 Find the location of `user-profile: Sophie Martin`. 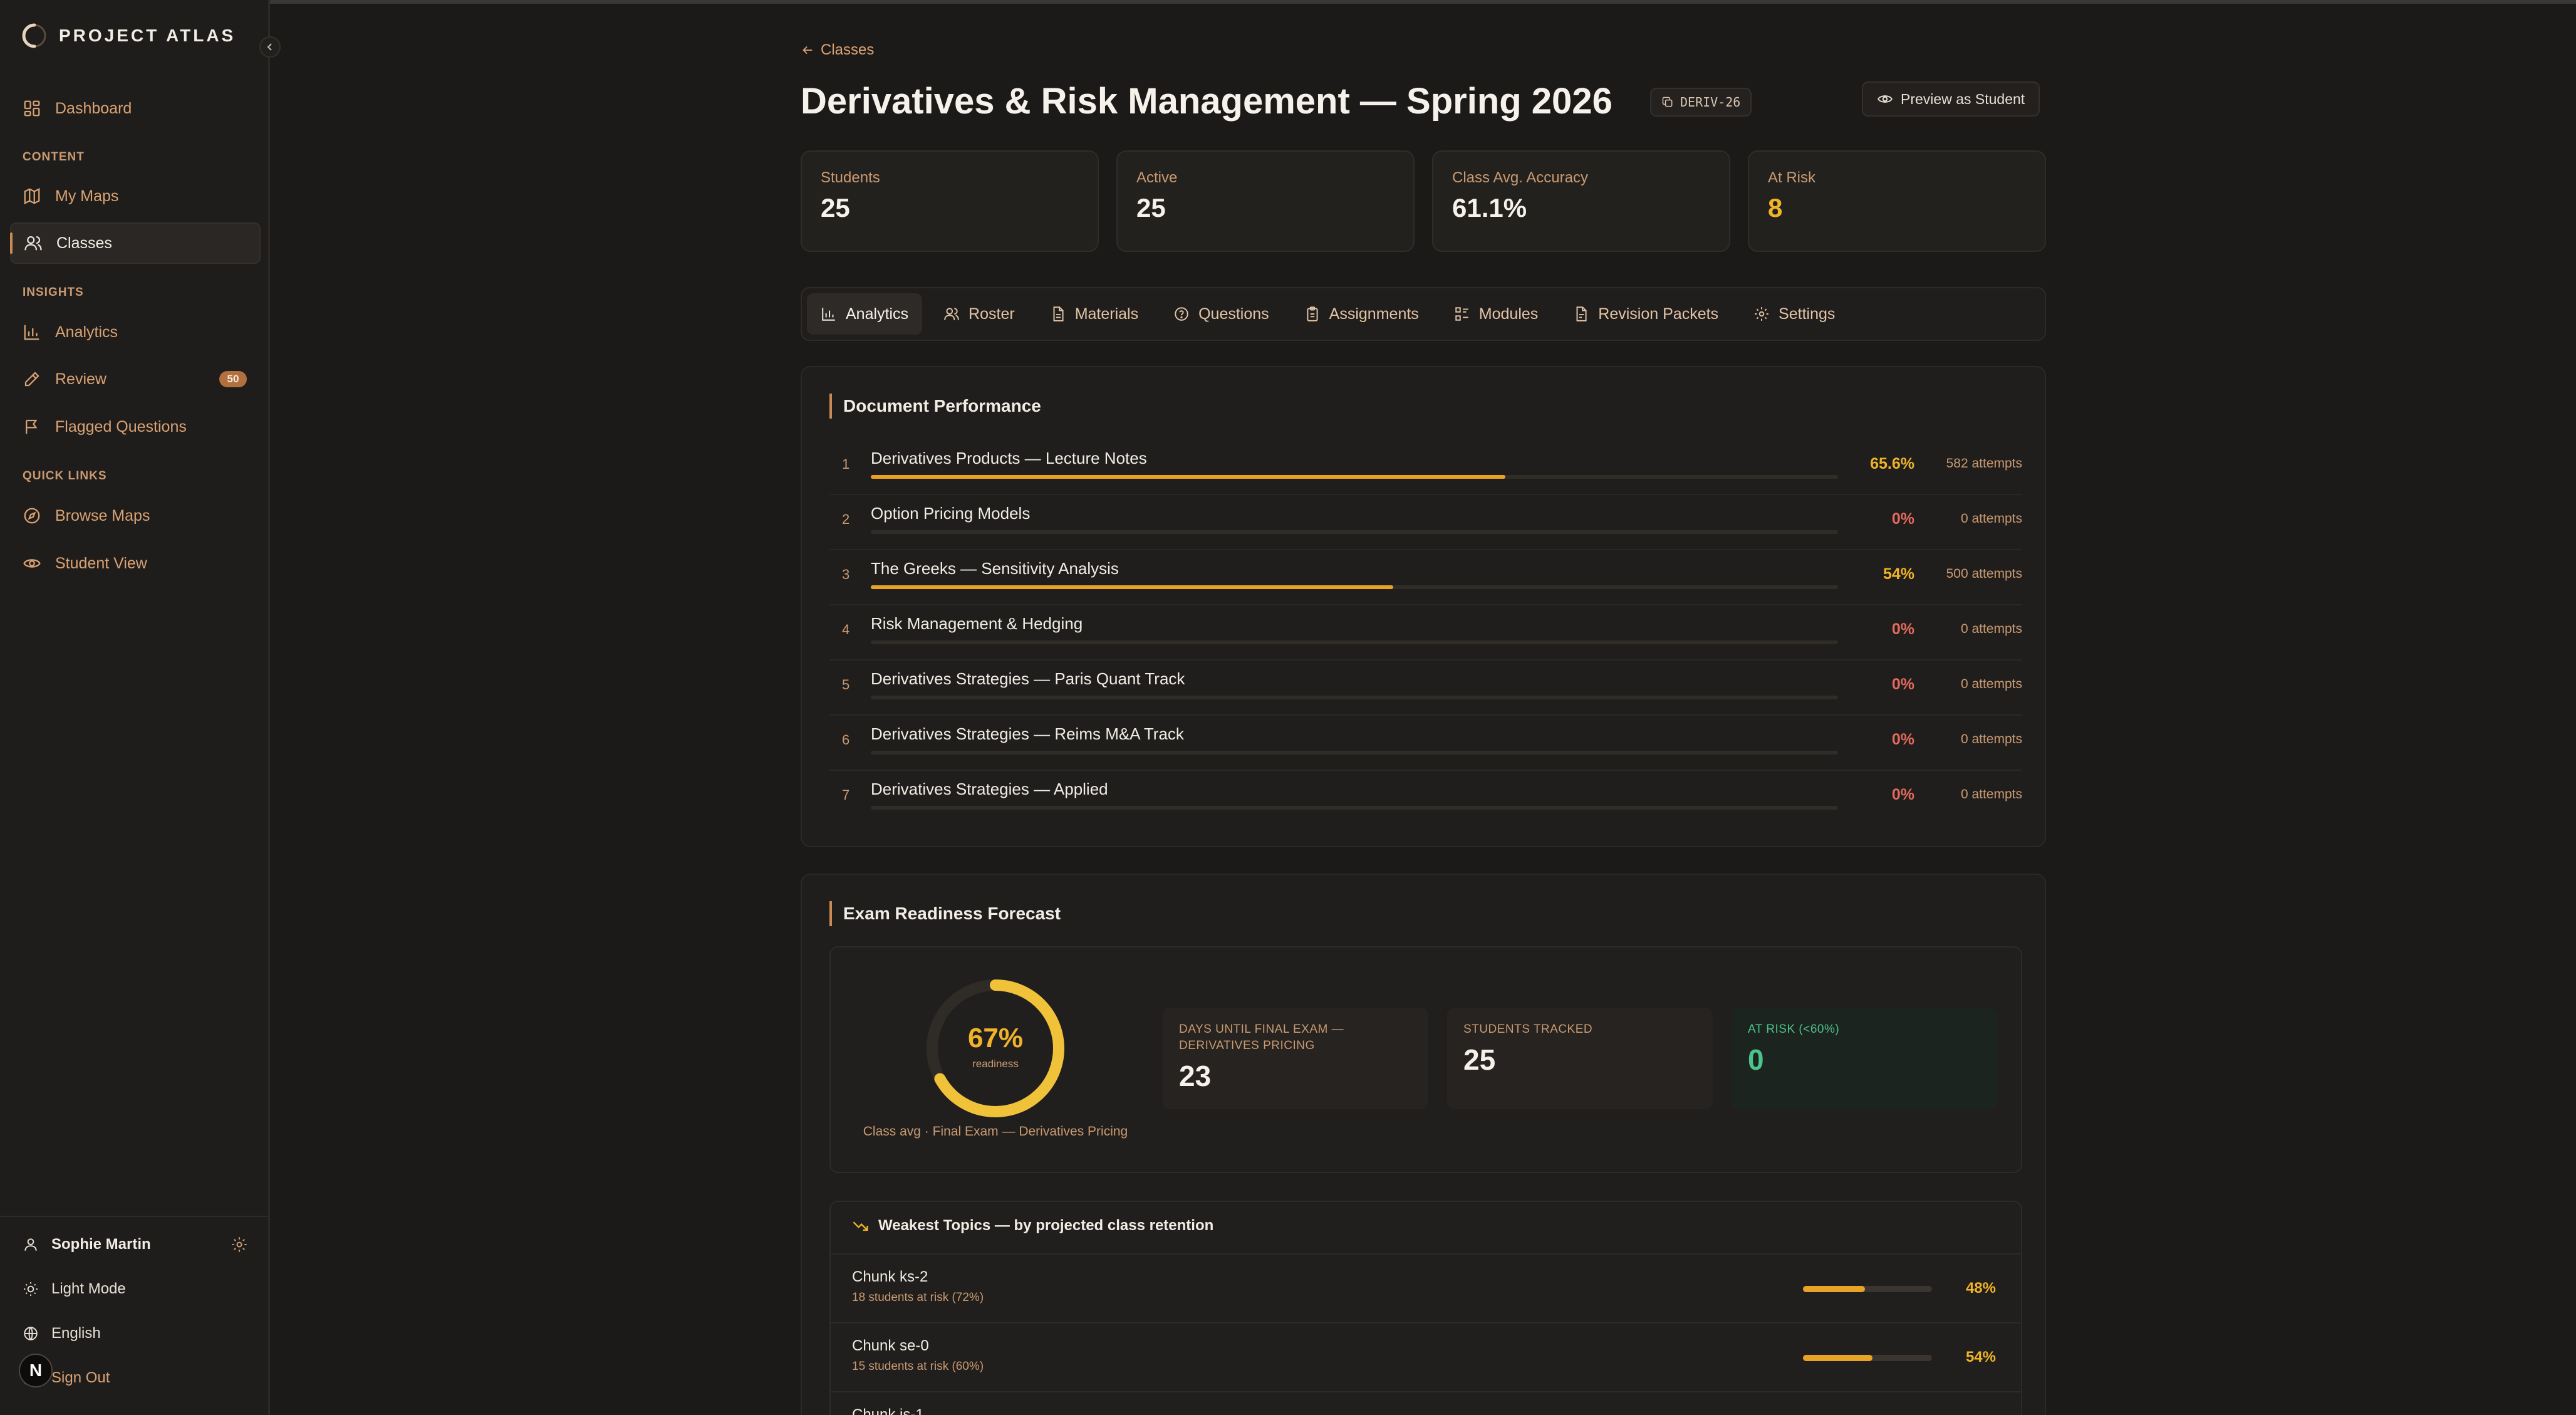

user-profile: Sophie Martin is located at coordinates (87, 1244).